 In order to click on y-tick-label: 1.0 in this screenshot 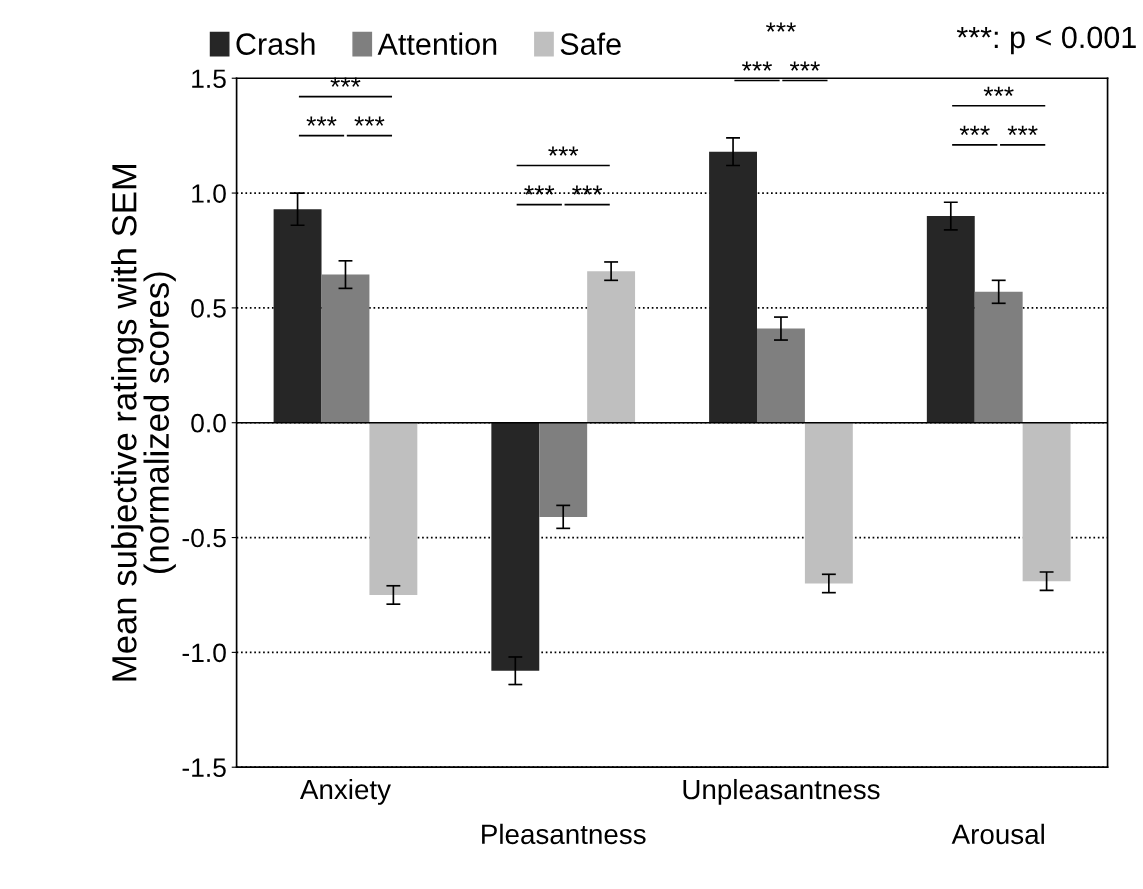, I will do `click(209, 193)`.